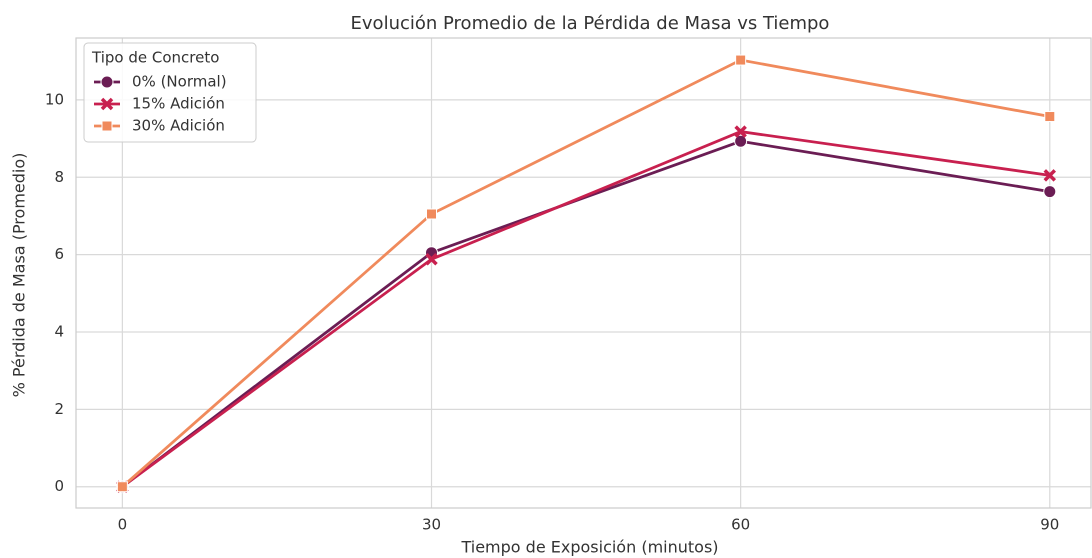 Image resolution: width=1092 pixels, height=558 pixels. I want to click on y-tick-label: 8, so click(59, 177).